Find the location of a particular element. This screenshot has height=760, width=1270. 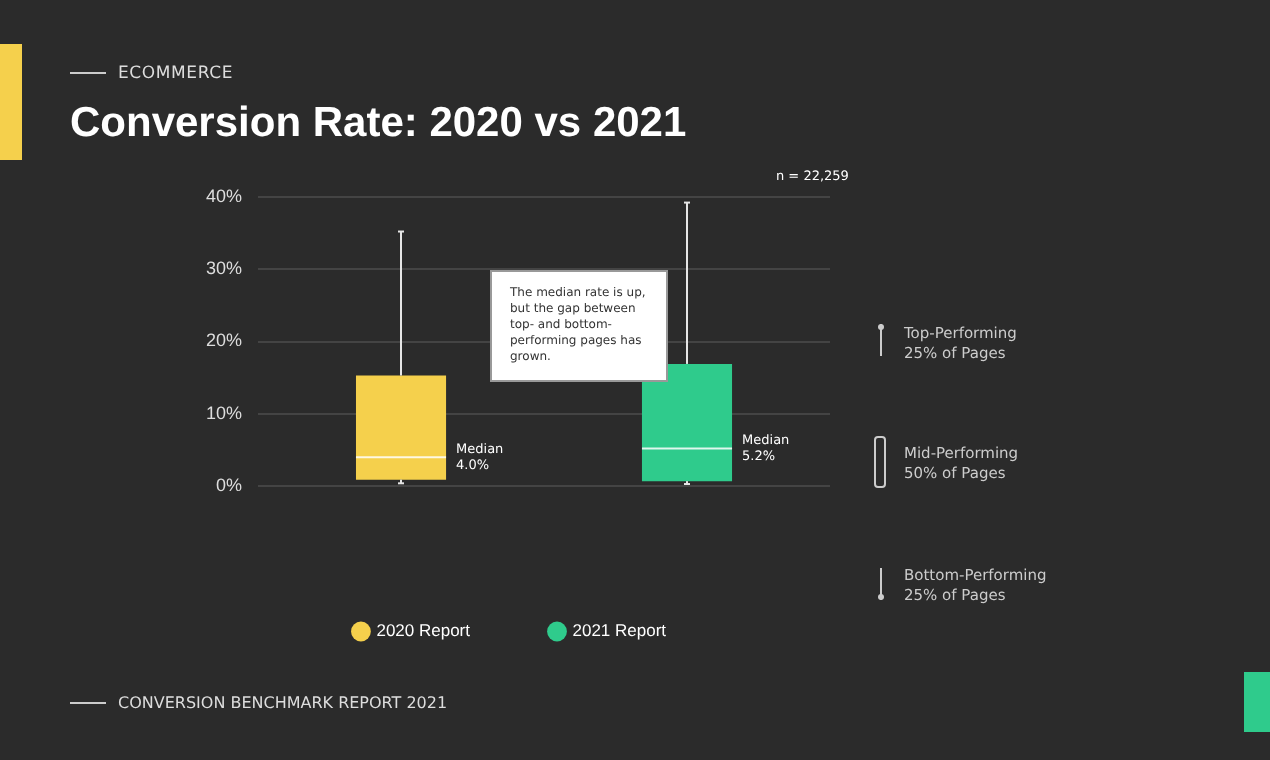

y-tick-label: 0% is located at coordinates (229, 485).